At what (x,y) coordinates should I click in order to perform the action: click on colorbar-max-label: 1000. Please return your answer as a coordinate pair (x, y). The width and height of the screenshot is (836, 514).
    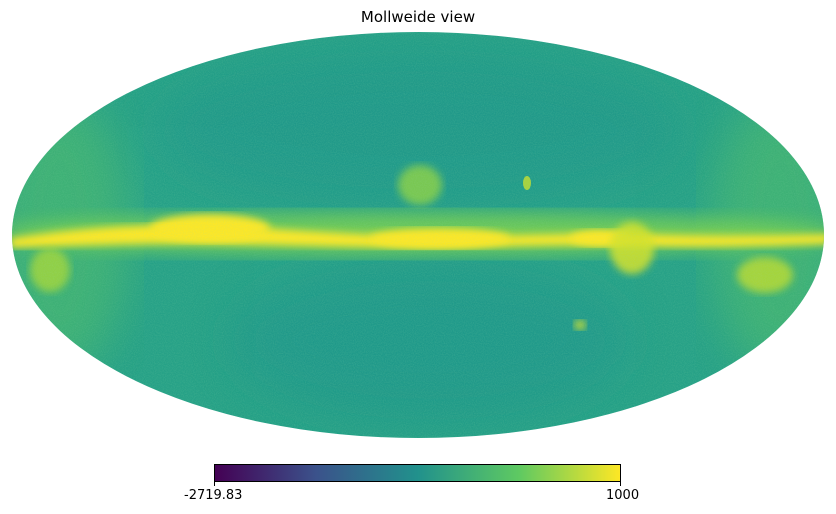
    Looking at the image, I should click on (623, 495).